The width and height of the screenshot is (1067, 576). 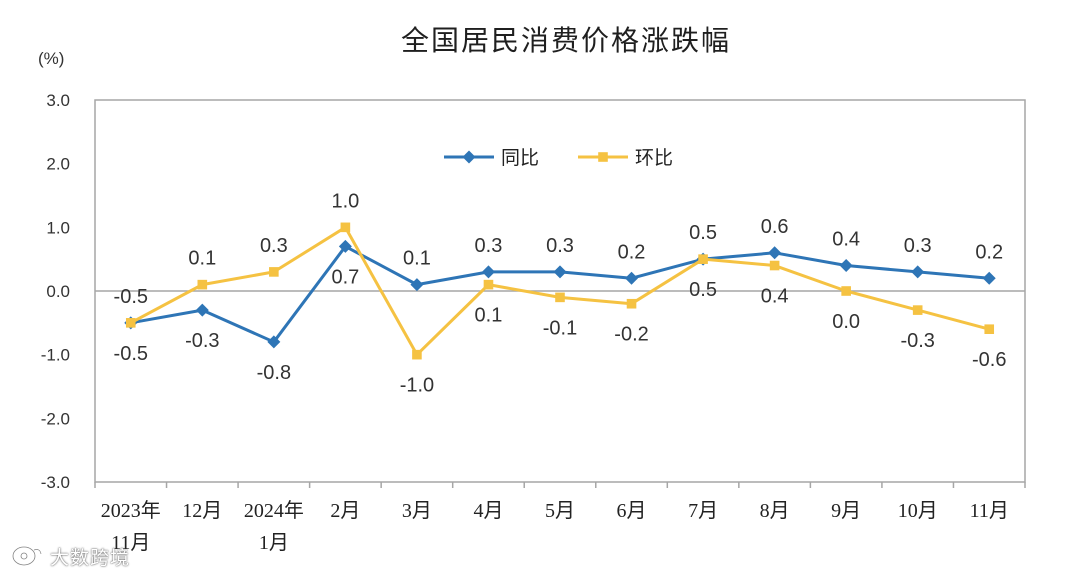 What do you see at coordinates (625, 158) in the screenshot?
I see `legend-item-mom: 环比` at bounding box center [625, 158].